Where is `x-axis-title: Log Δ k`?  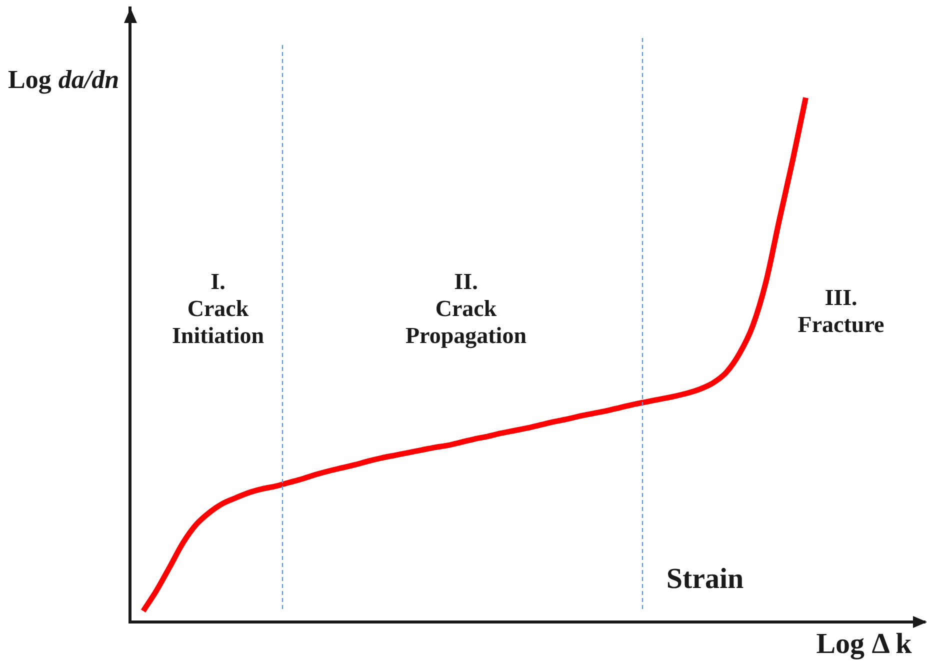 x-axis-title: Log Δ k is located at coordinates (864, 644).